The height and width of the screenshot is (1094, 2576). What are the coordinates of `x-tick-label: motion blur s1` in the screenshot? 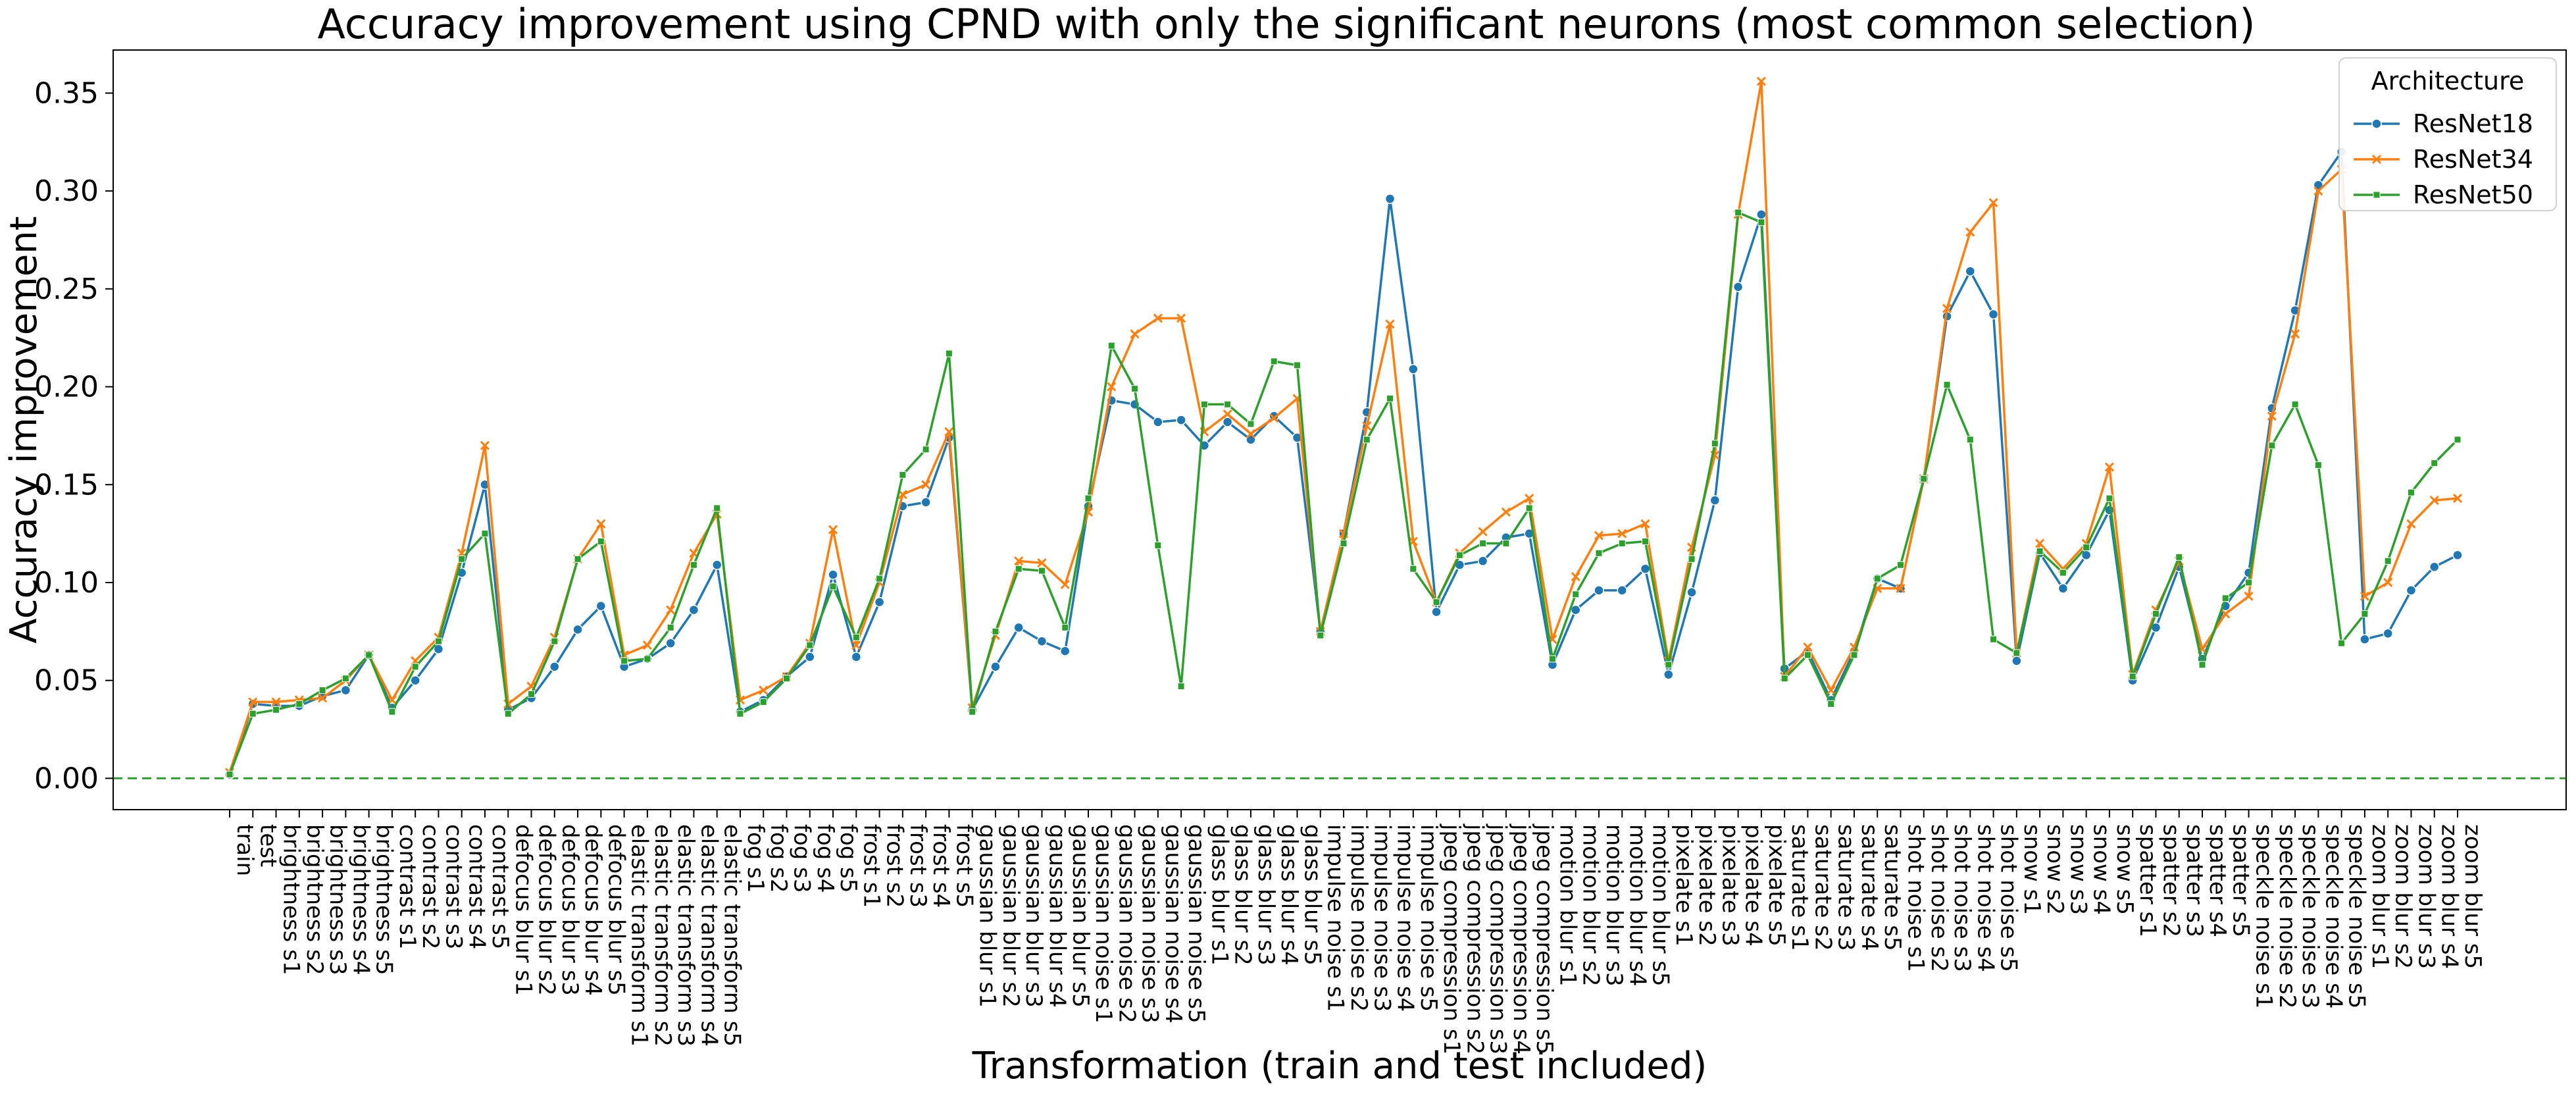 It's located at (1567, 906).